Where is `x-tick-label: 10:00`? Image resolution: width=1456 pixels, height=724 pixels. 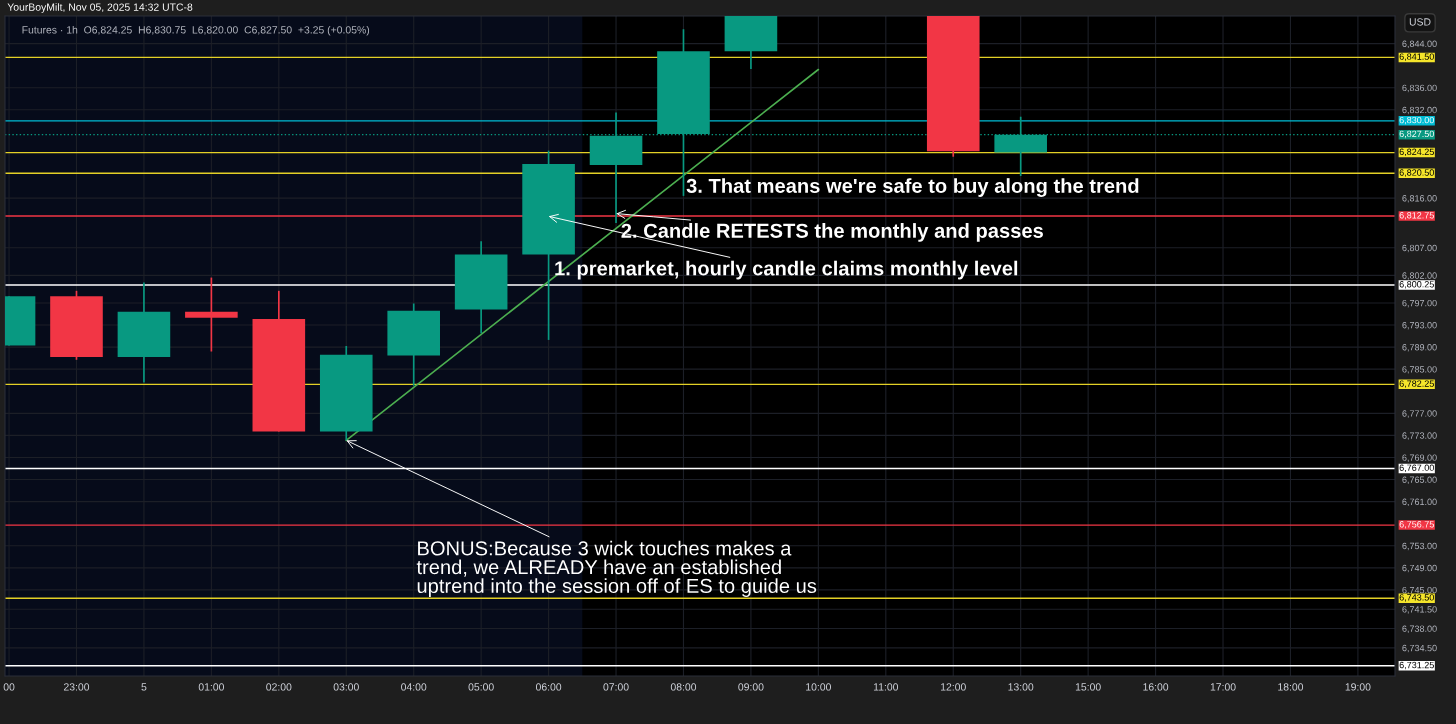
x-tick-label: 10:00 is located at coordinates (818, 687).